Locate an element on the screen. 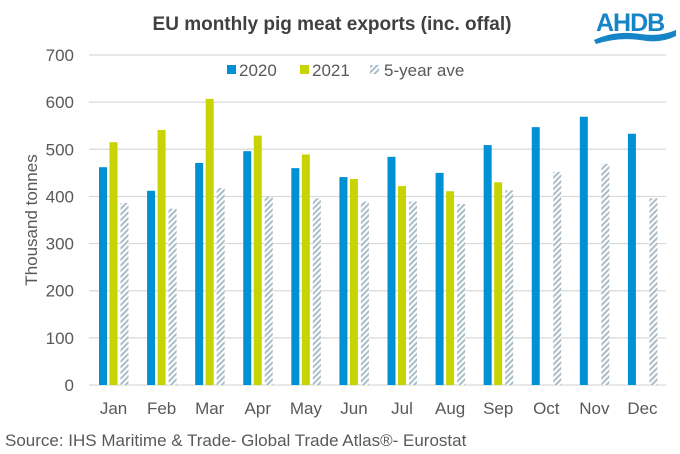 Image resolution: width=680 pixels, height=454 pixels. y-tick-label: 400 is located at coordinates (60, 196).